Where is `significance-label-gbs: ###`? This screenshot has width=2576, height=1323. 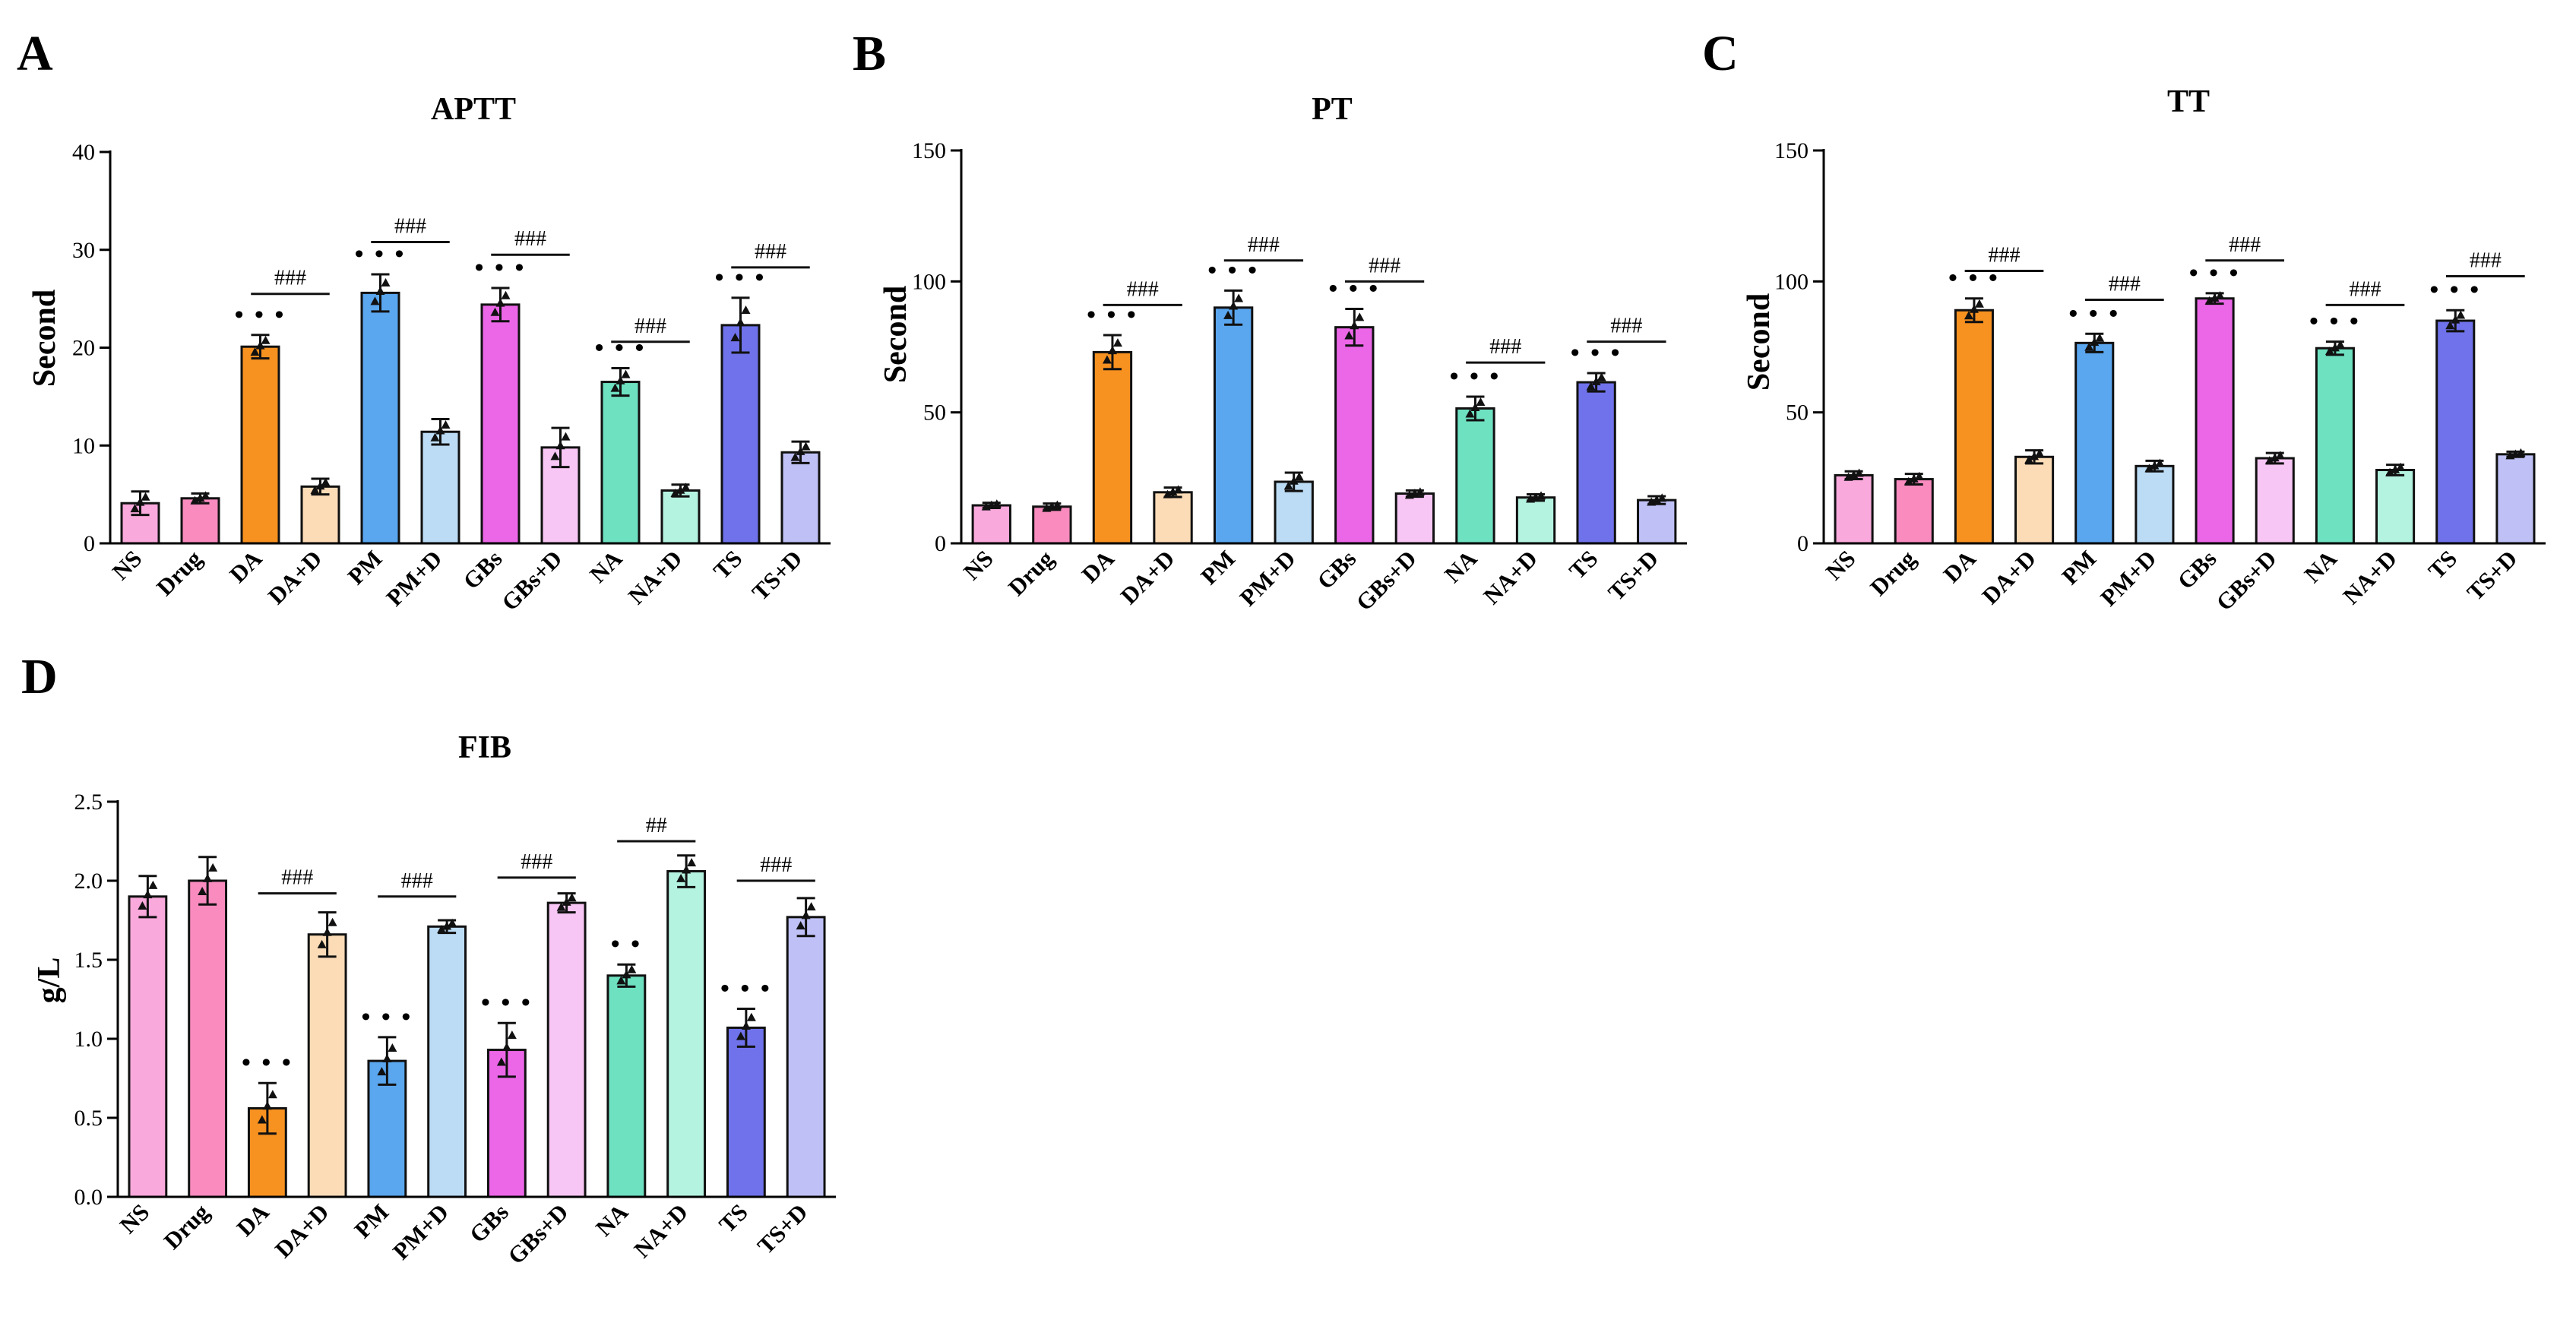
significance-label-gbs: ### is located at coordinates (530, 239).